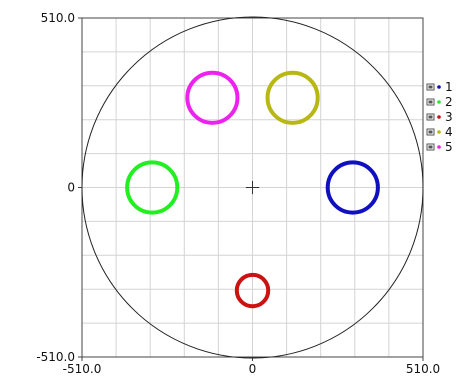  Describe the element at coordinates (71, 188) in the screenshot. I see `y-tick-label: 0` at that location.